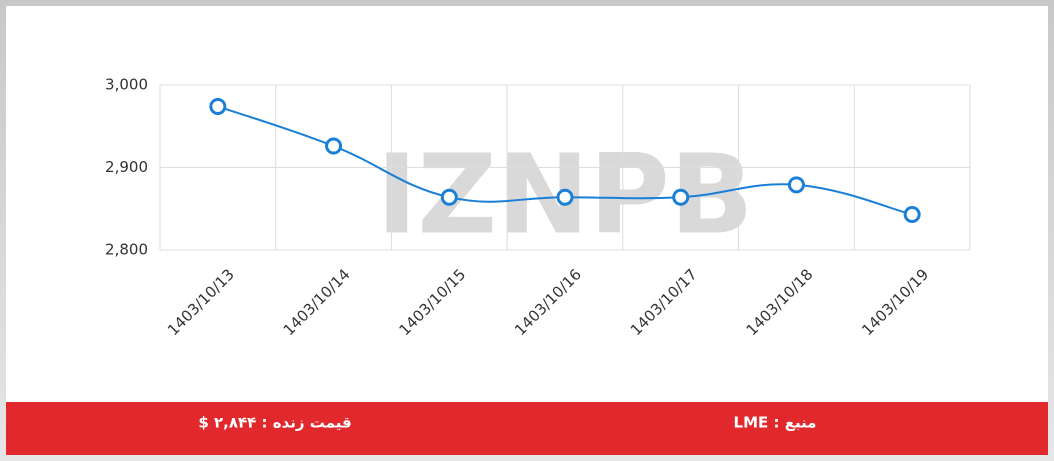 Image resolution: width=1054 pixels, height=461 pixels. What do you see at coordinates (775, 423) in the screenshot?
I see `footer-source: منبع : LME` at bounding box center [775, 423].